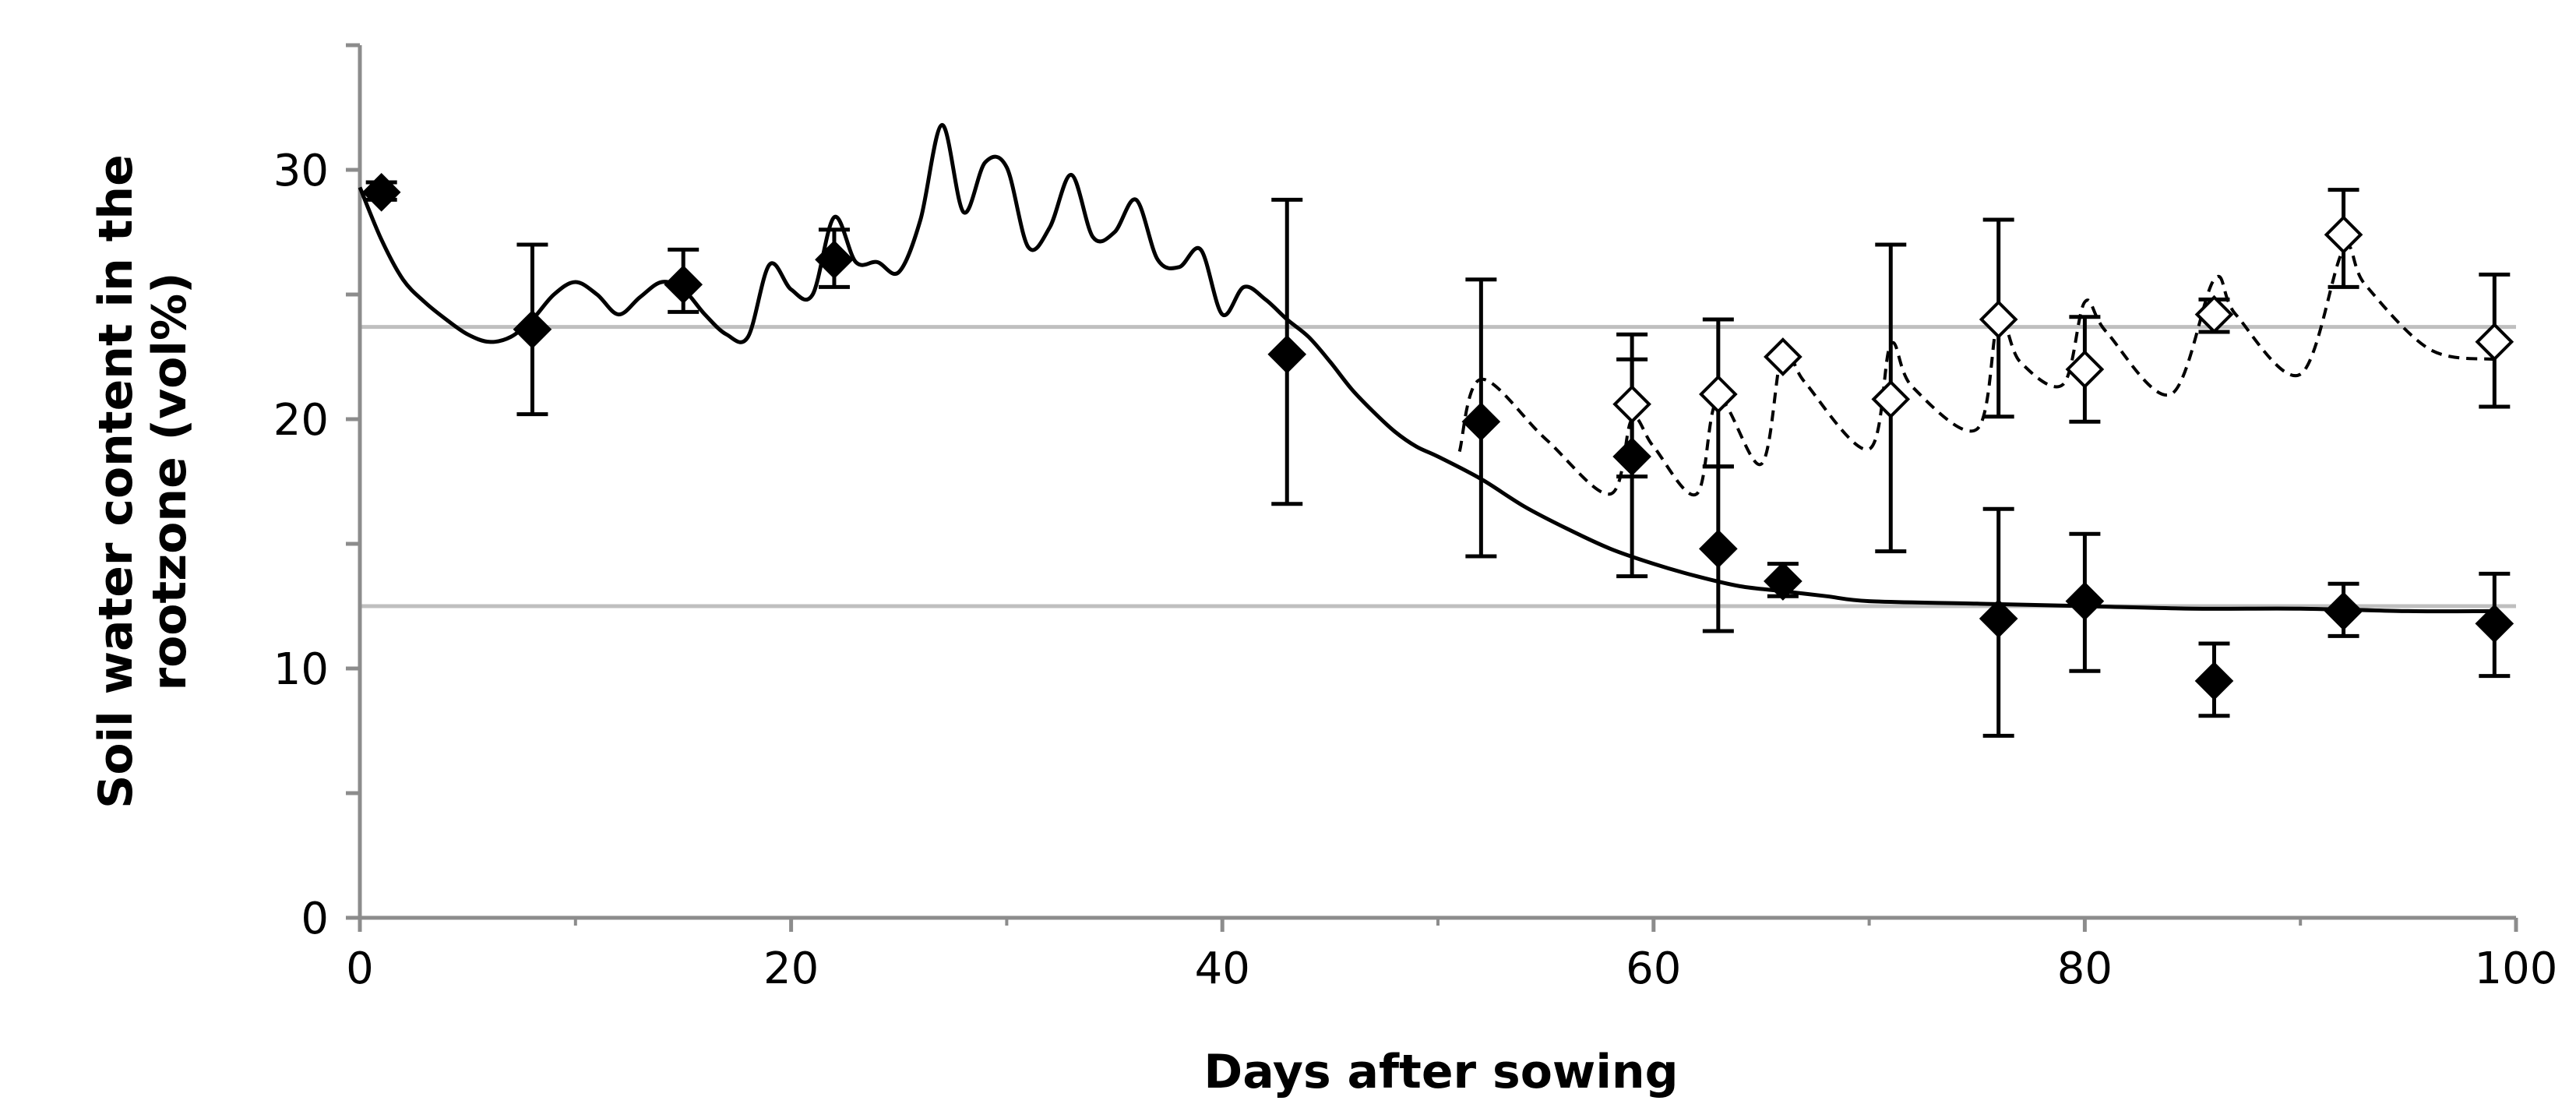  I want to click on y-tick-label: 20, so click(301, 421).